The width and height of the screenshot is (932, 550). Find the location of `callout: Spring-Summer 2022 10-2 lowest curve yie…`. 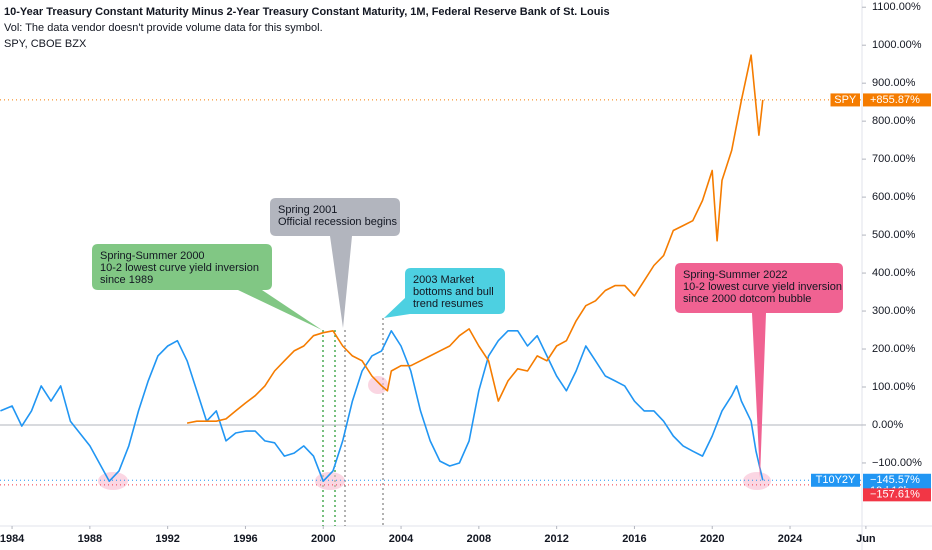

callout: Spring-Summer 2022 10-2 lowest curve yie… is located at coordinates (759, 370).